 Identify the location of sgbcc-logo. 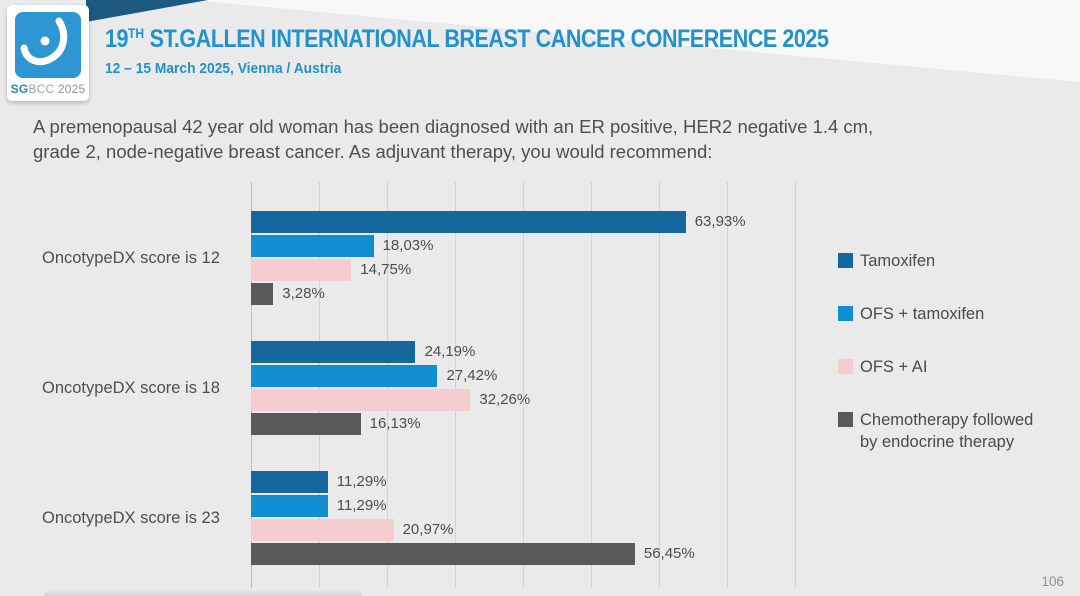
(48, 45).